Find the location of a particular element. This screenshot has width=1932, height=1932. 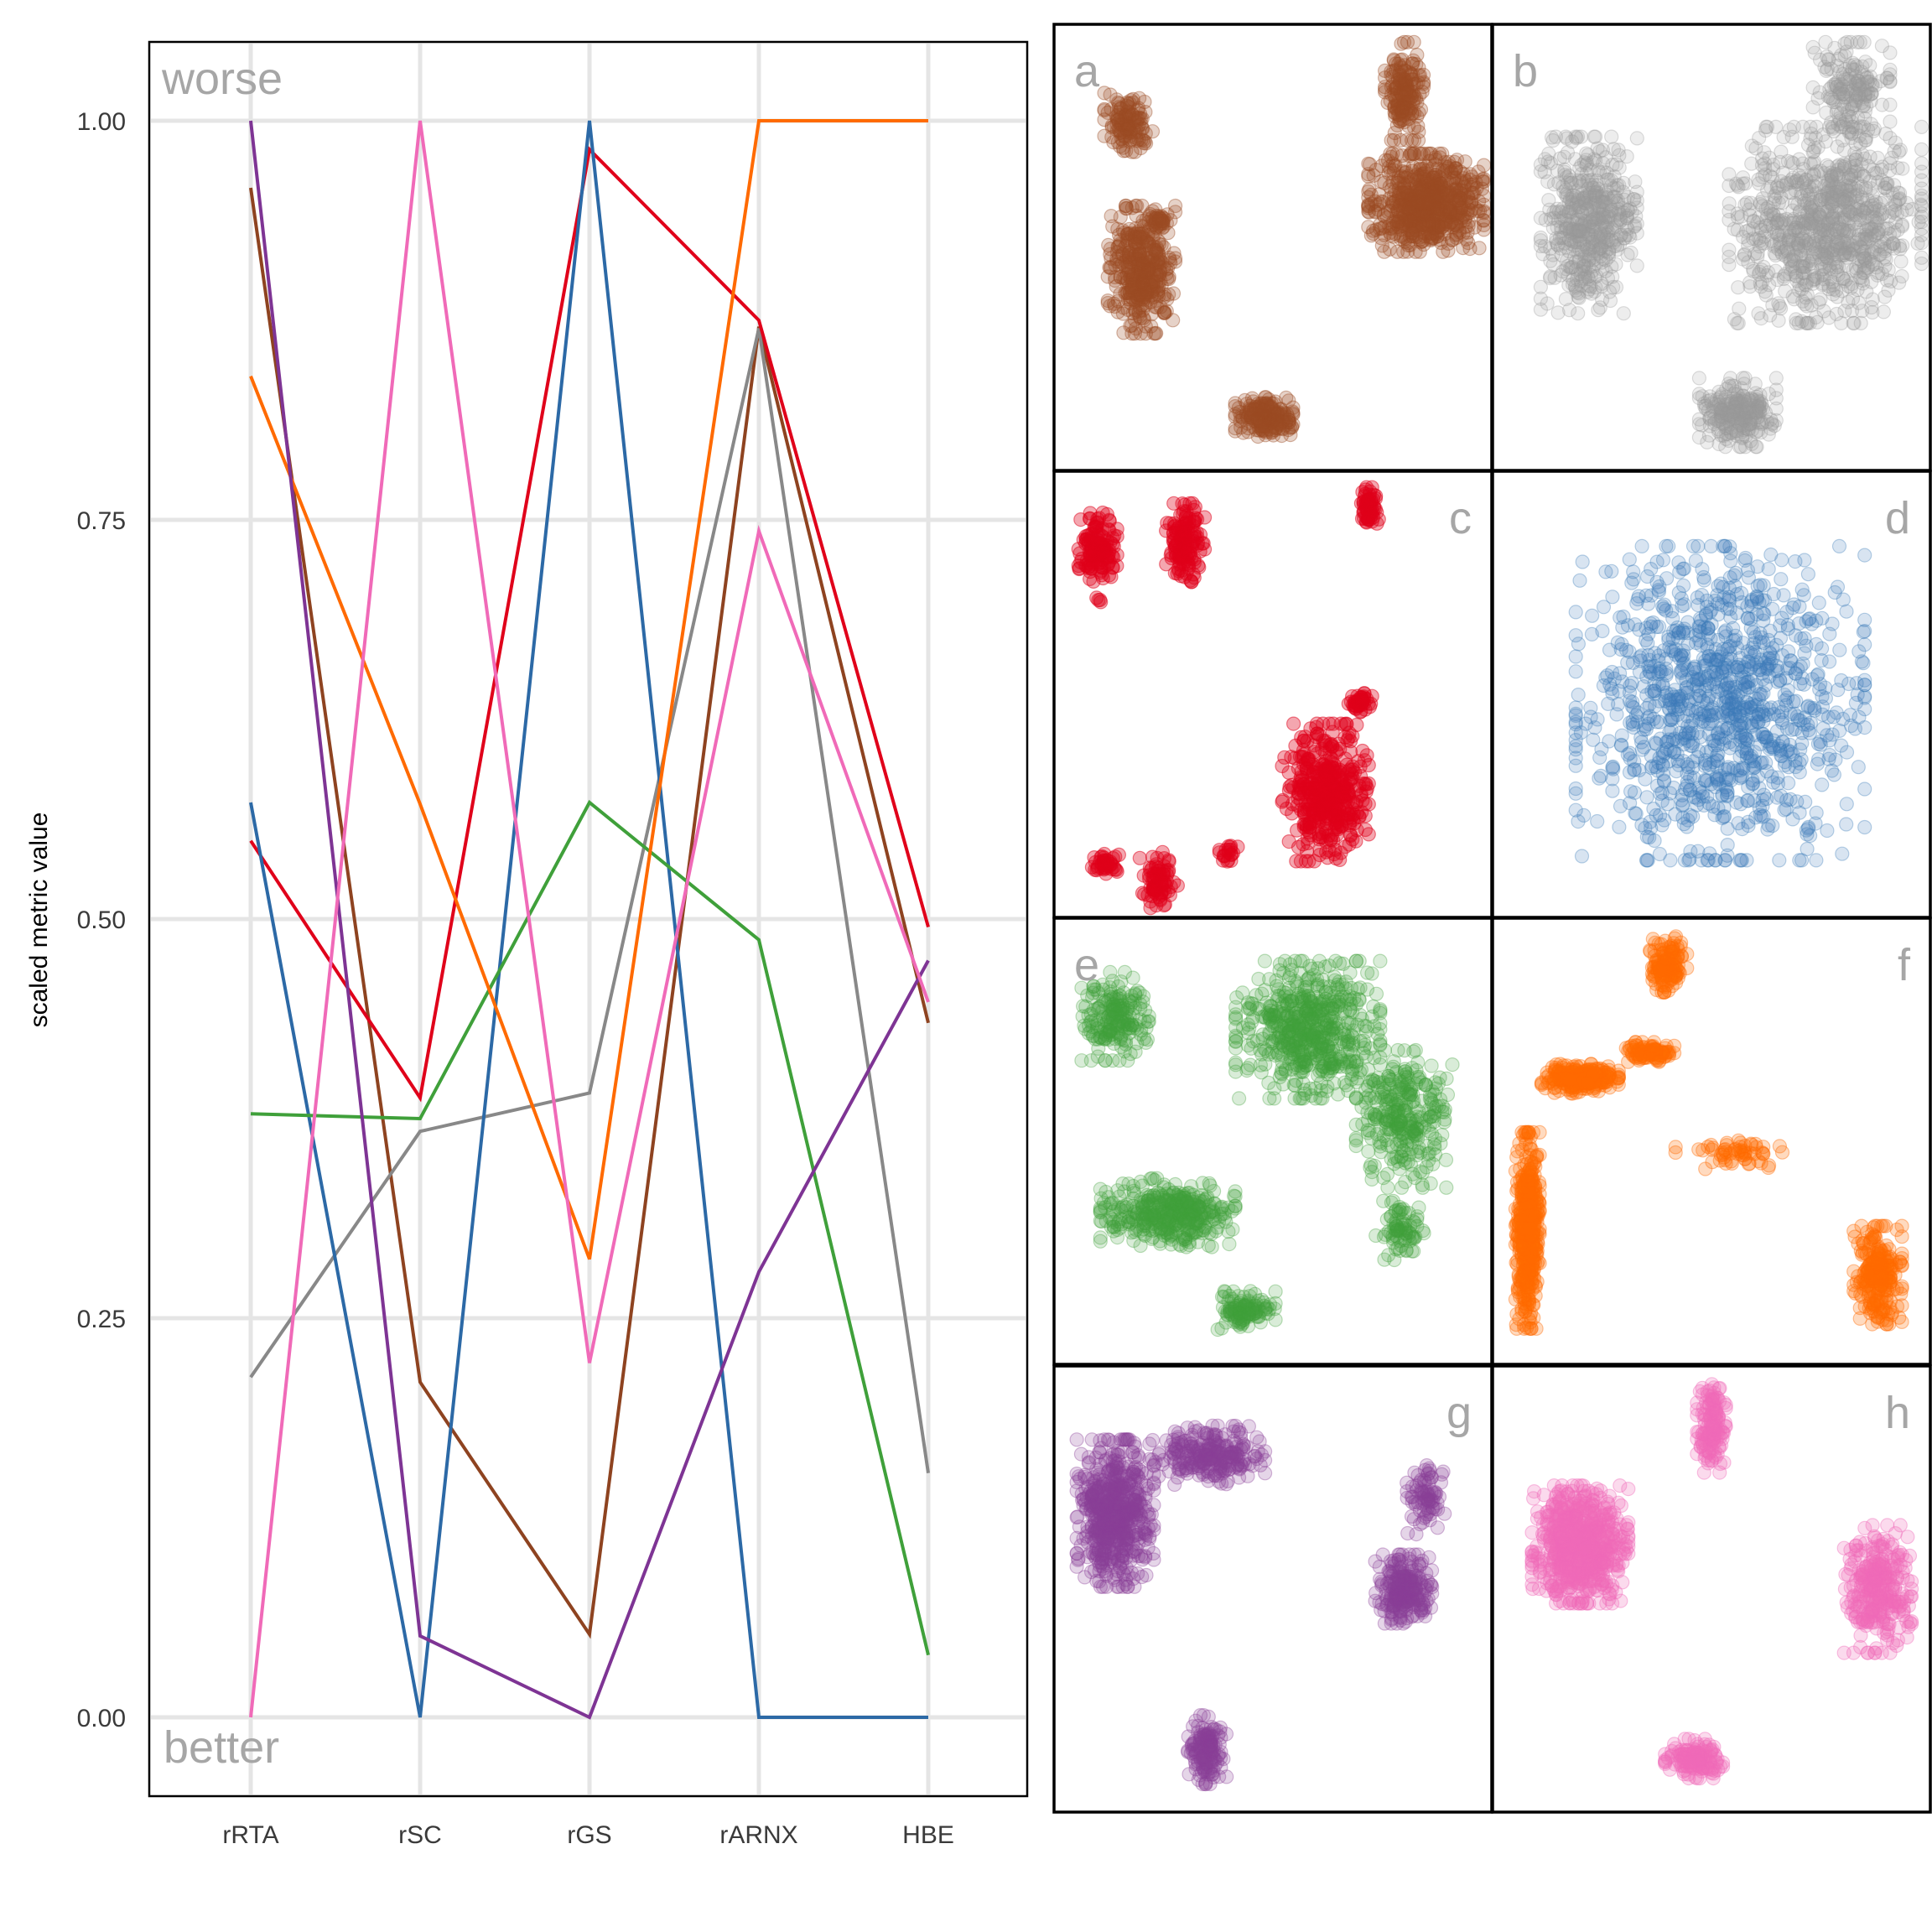

scatter-points-c is located at coordinates (1228, 698).